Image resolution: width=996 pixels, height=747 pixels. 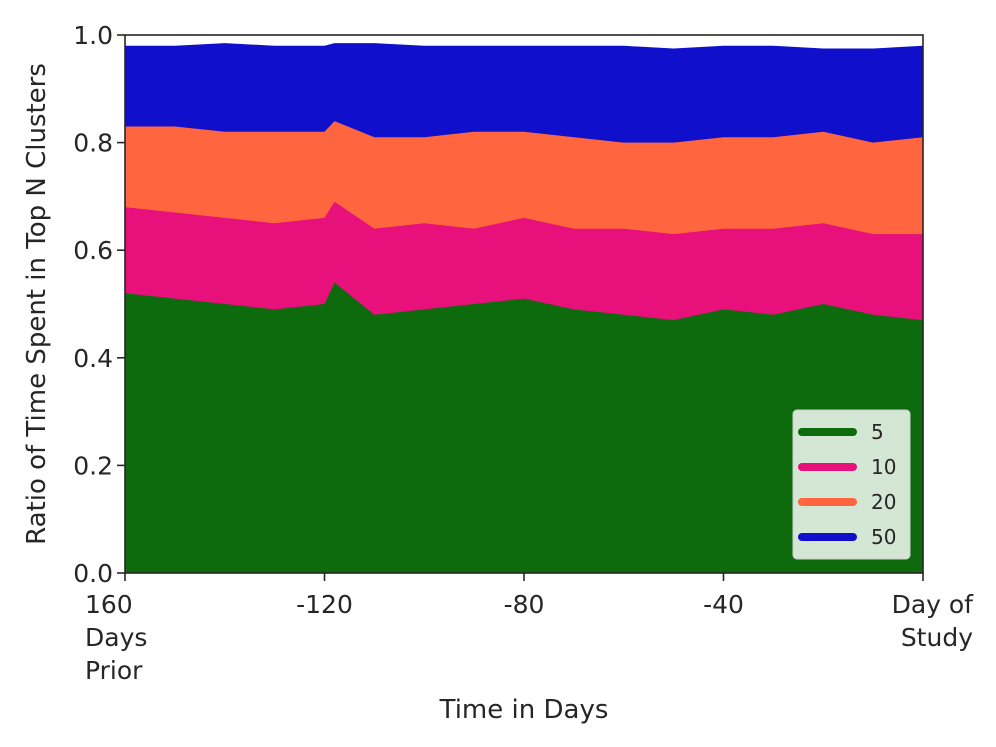 I want to click on legend-box, so click(x=851, y=484).